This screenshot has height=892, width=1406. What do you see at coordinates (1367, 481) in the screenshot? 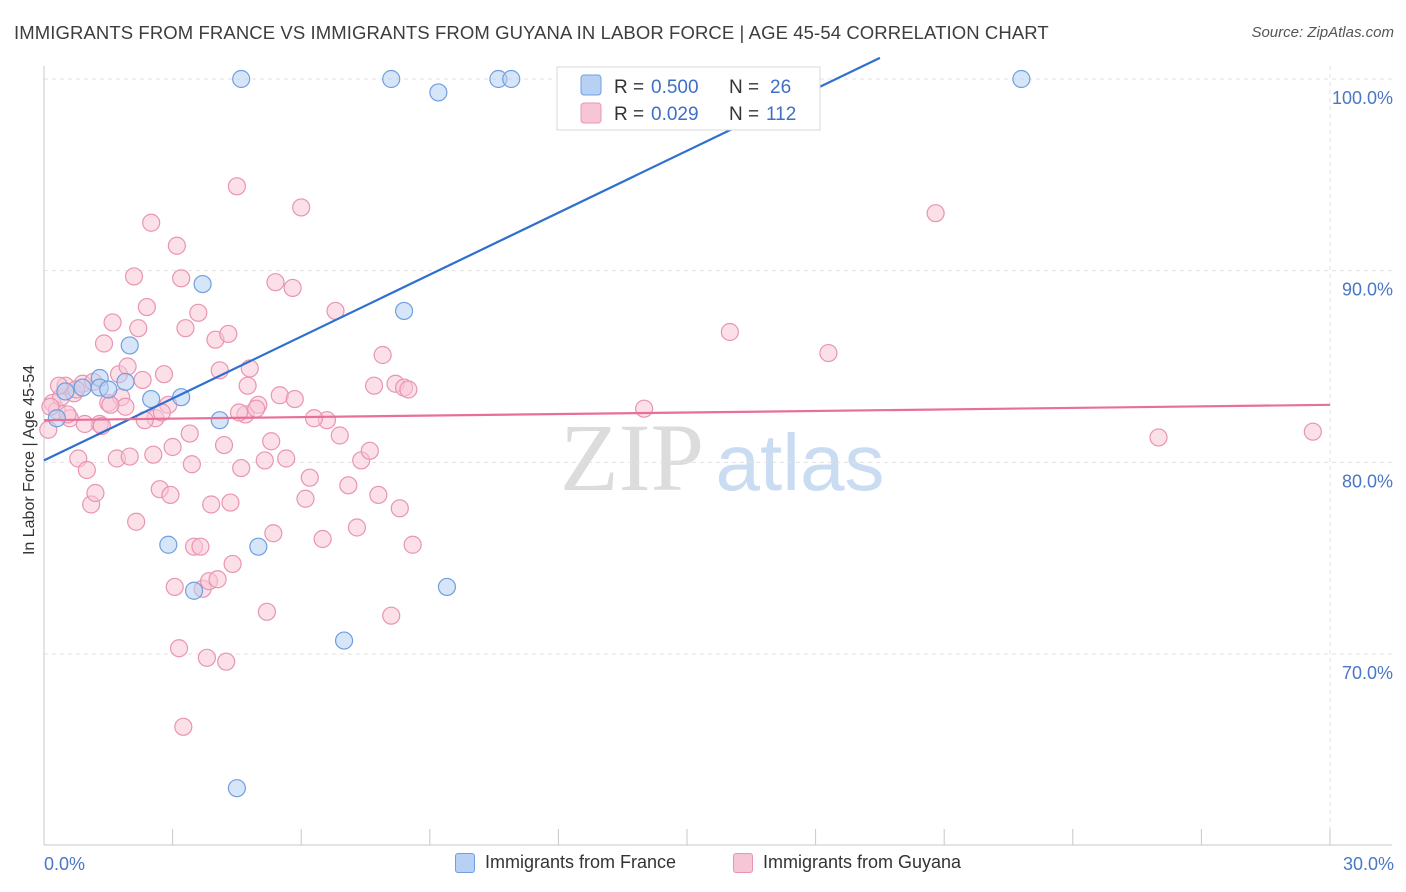
I see `y-tick-label-80: 80.0%` at bounding box center [1367, 481].